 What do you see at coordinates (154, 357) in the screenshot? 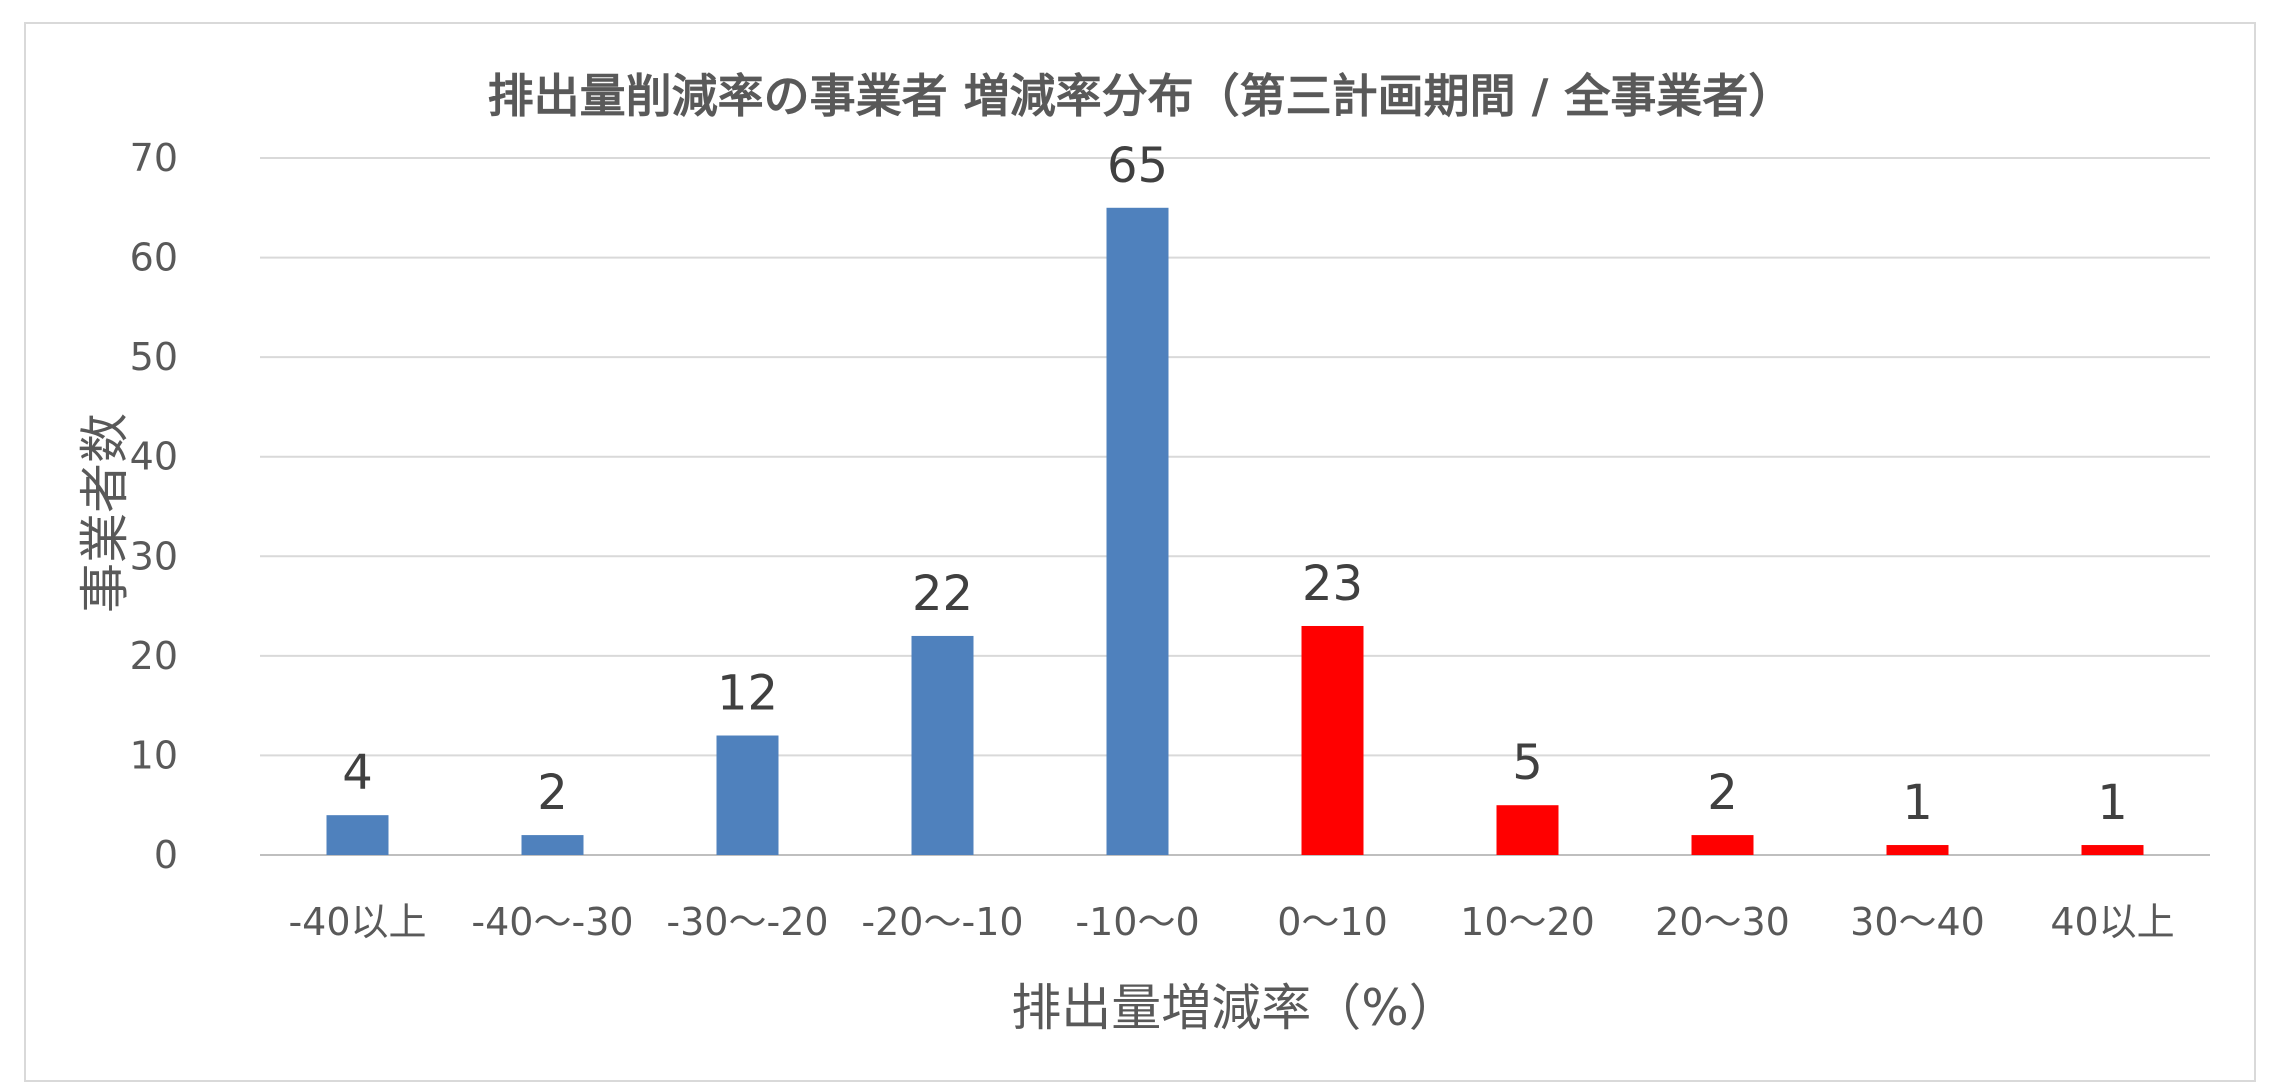
I see `y-tick-label-50: 50` at bounding box center [154, 357].